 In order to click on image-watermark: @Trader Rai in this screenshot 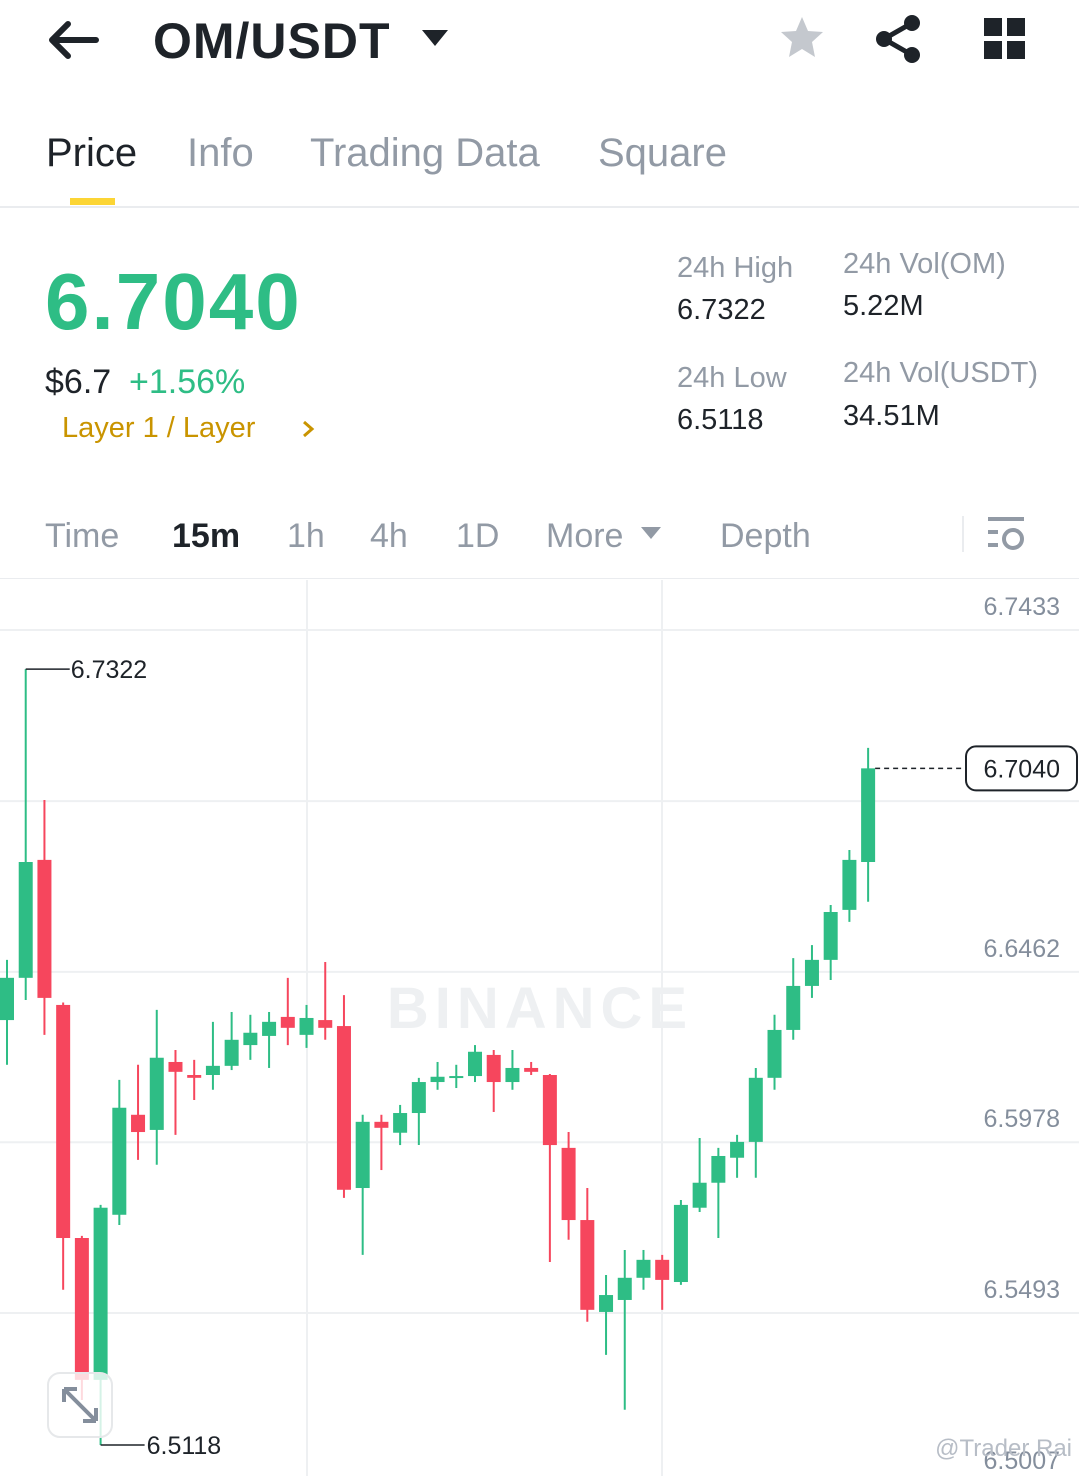, I will do `click(1003, 1448)`.